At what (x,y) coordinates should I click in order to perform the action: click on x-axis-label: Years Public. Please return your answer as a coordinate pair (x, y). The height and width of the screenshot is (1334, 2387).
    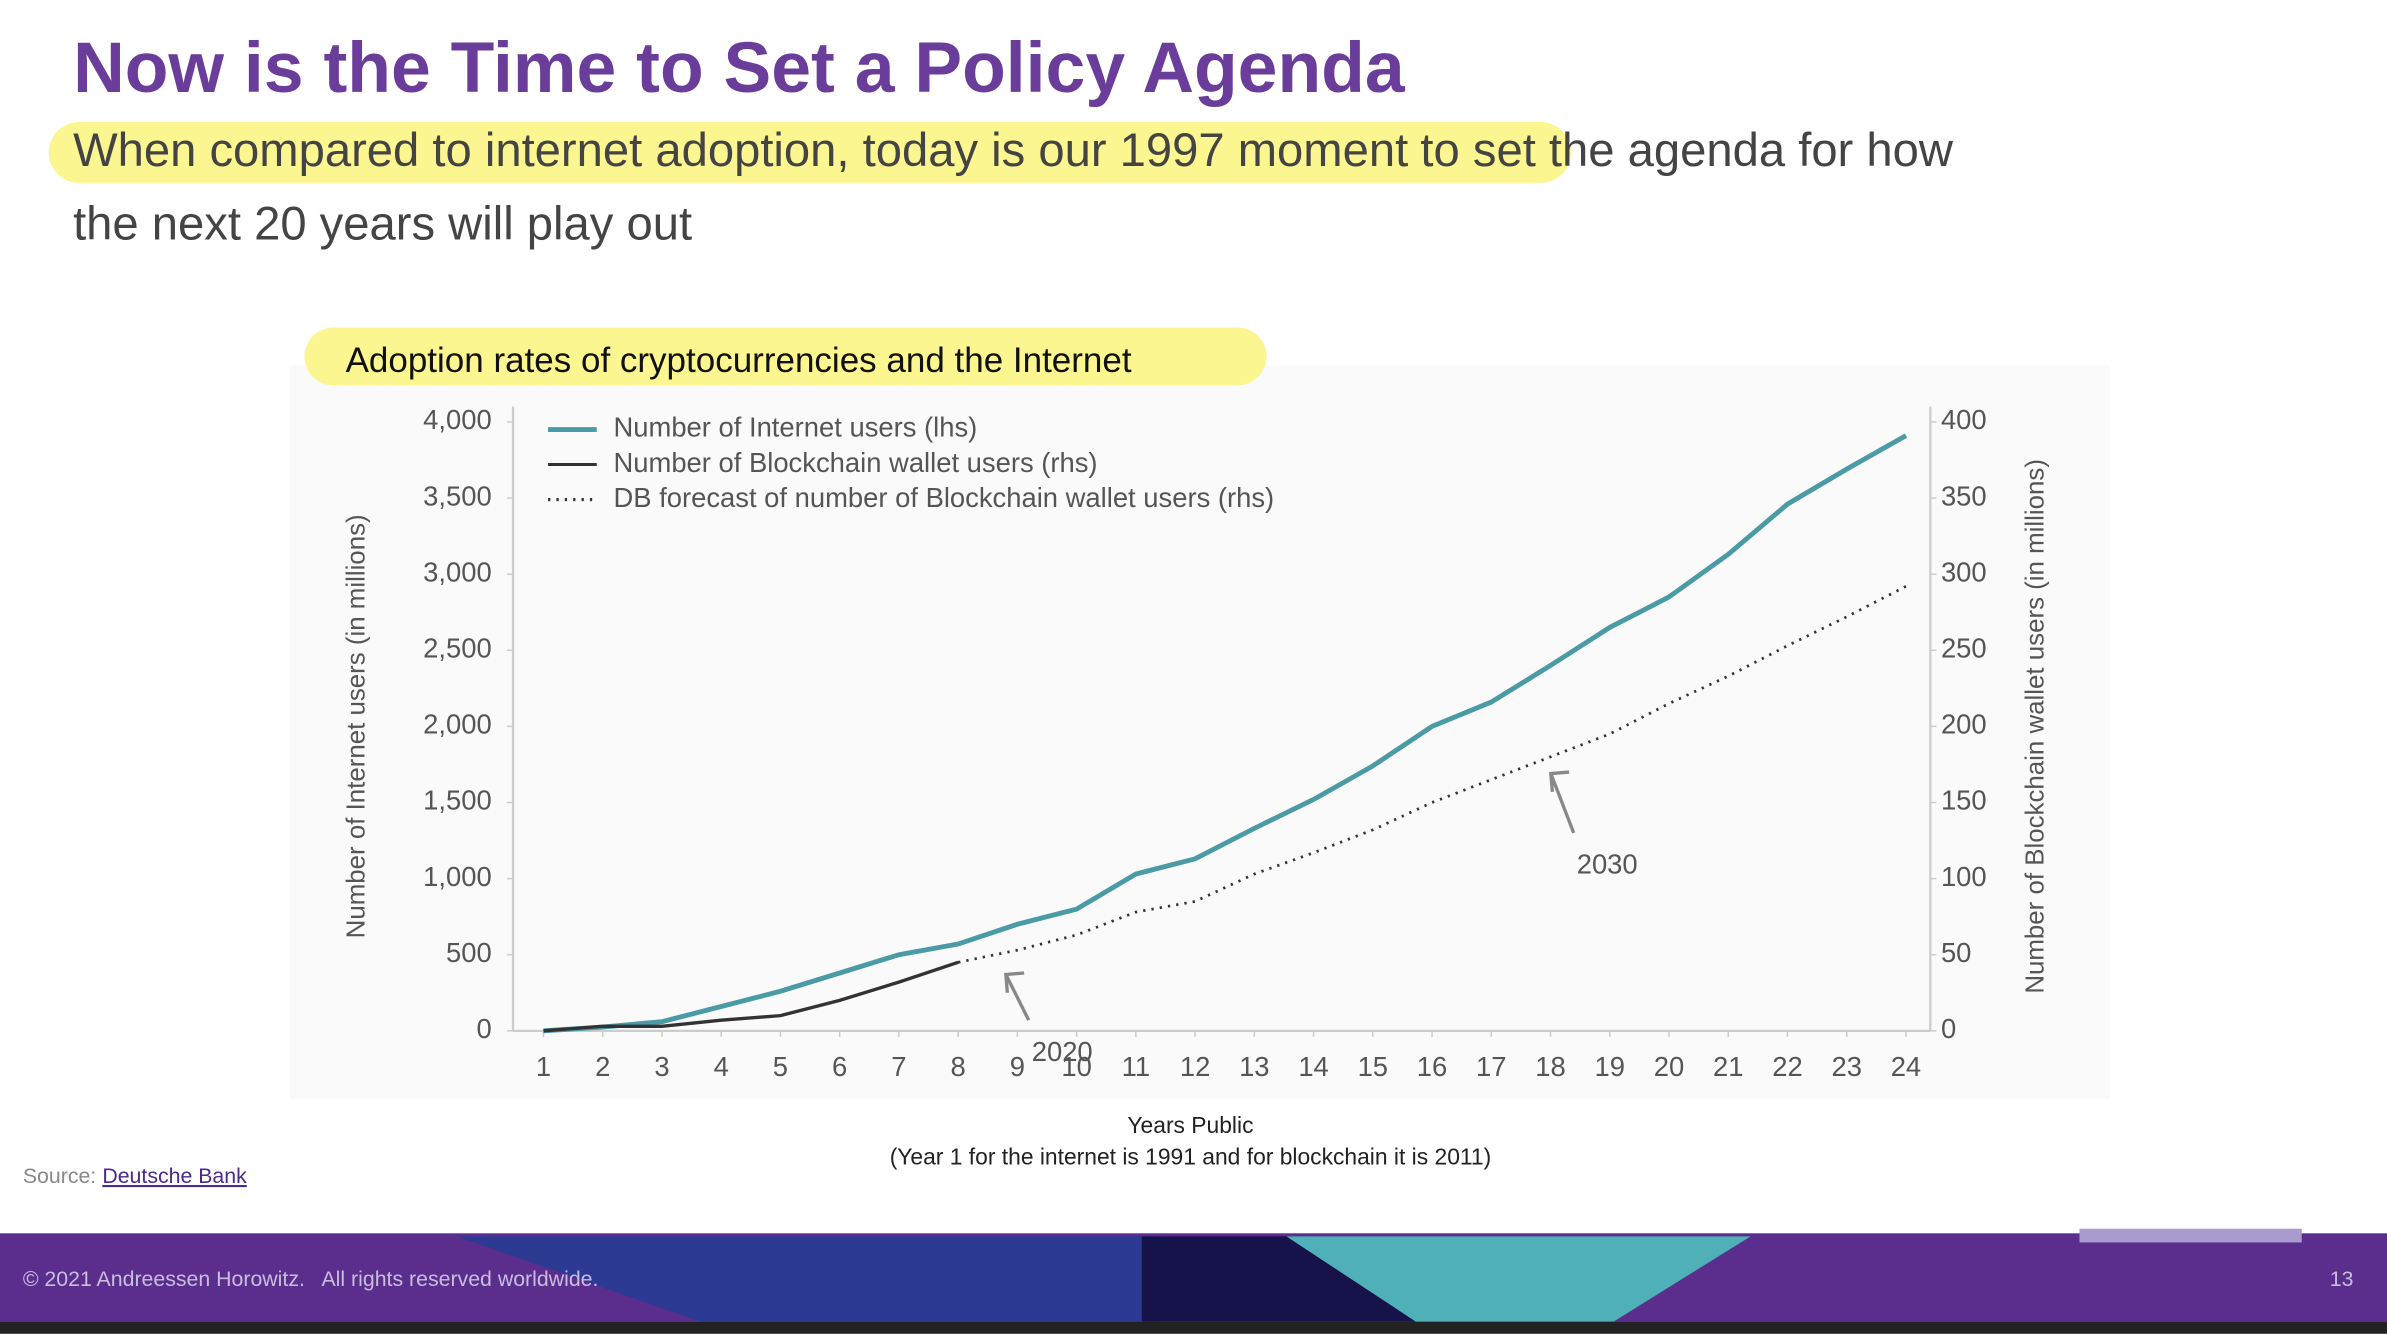
    Looking at the image, I should click on (1190, 1125).